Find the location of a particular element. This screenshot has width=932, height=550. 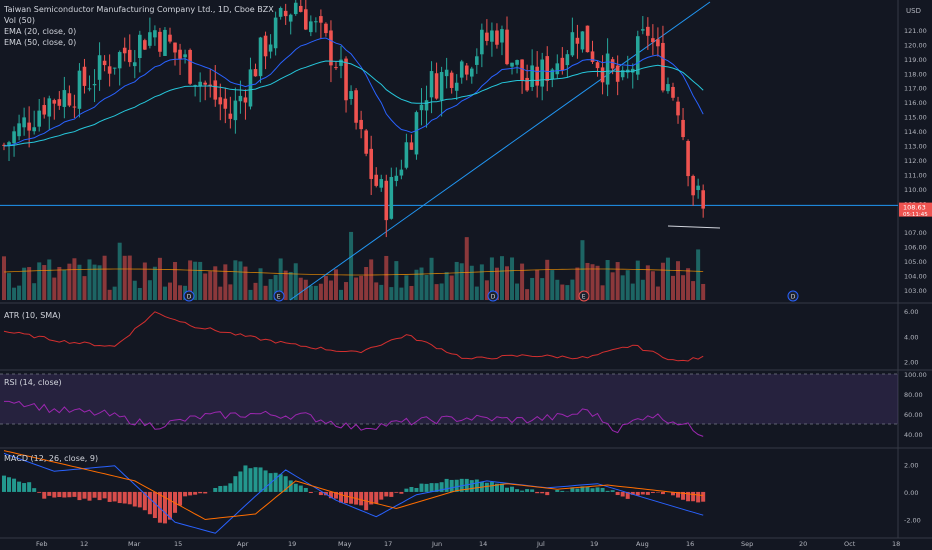

price-tick-label: 113.00 is located at coordinates (915, 147).